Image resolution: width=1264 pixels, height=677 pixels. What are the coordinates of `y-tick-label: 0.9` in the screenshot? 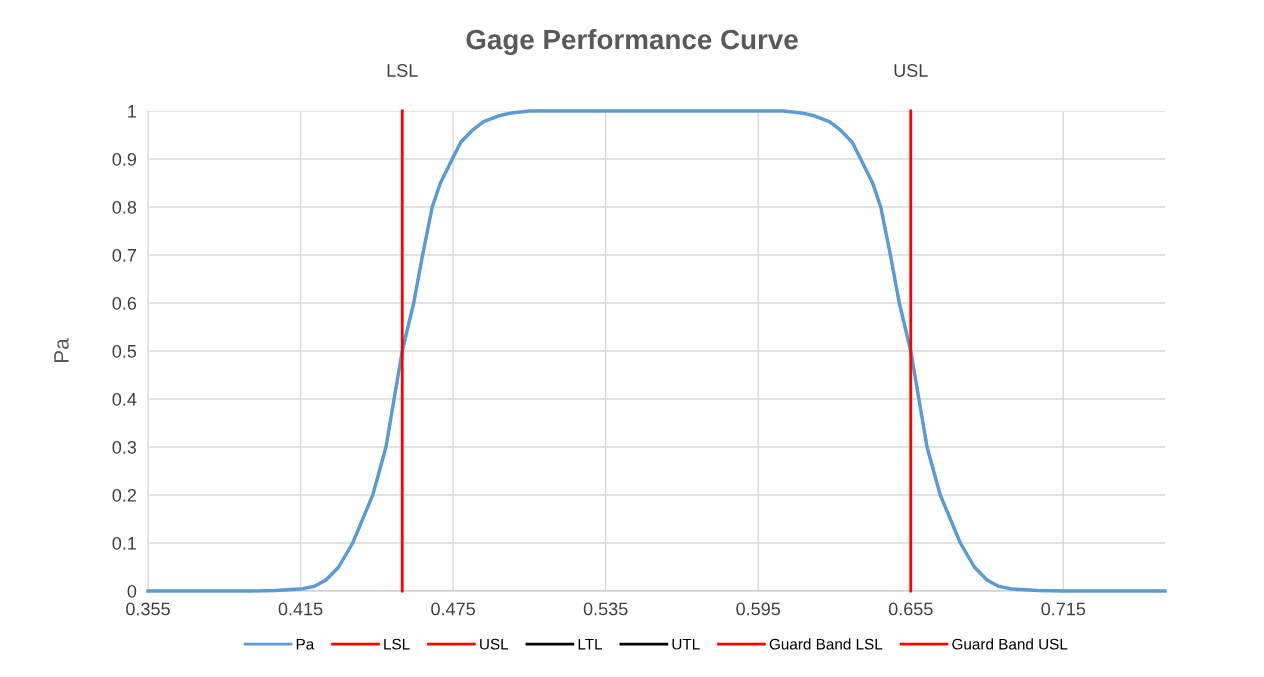 It's located at (124, 159).